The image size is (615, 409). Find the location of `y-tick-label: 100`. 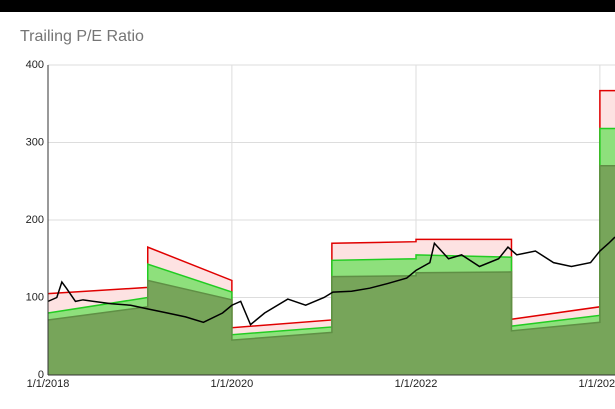

y-tick-label: 100 is located at coordinates (35, 297).